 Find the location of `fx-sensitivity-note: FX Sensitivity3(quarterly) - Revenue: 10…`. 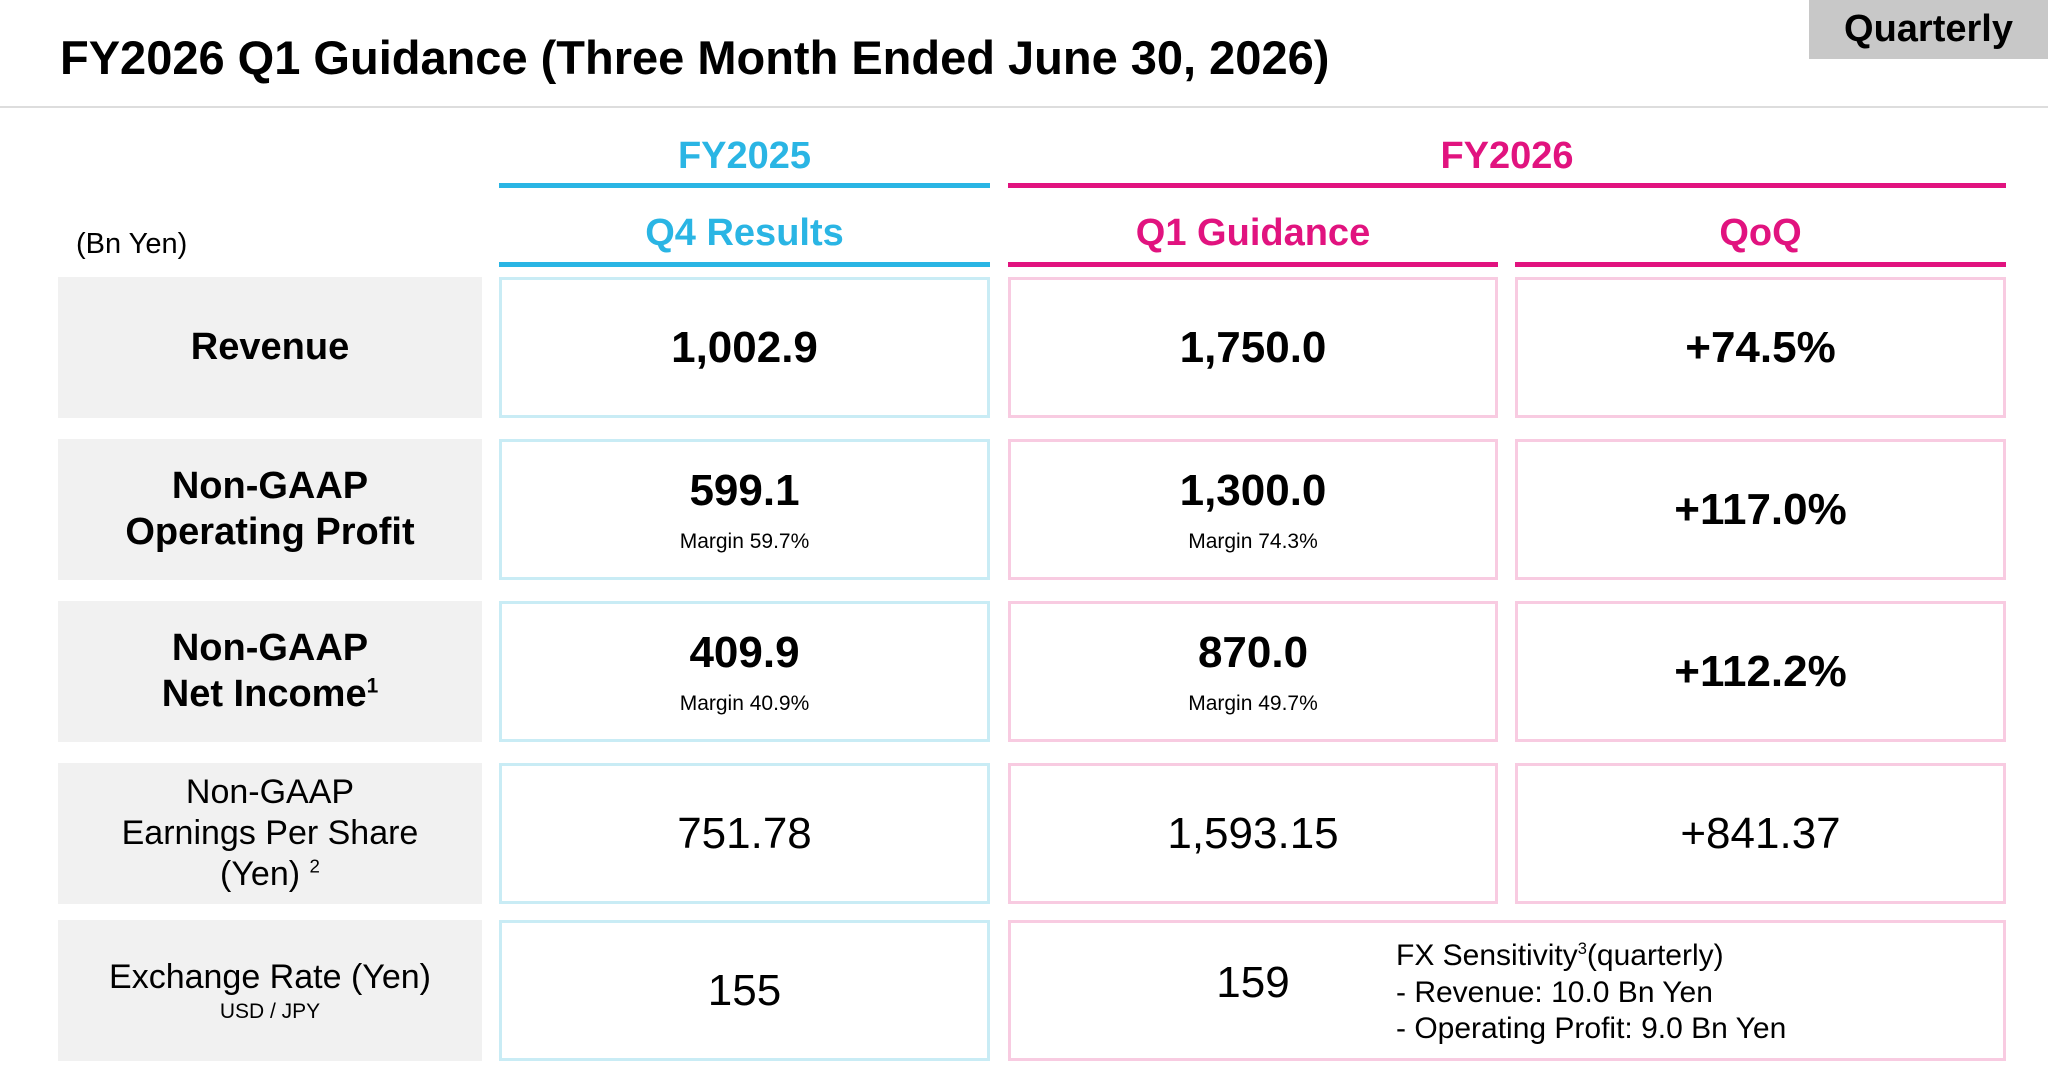

fx-sensitivity-note: FX Sensitivity3(quarterly) - Revenue: 10… is located at coordinates (1591, 993).